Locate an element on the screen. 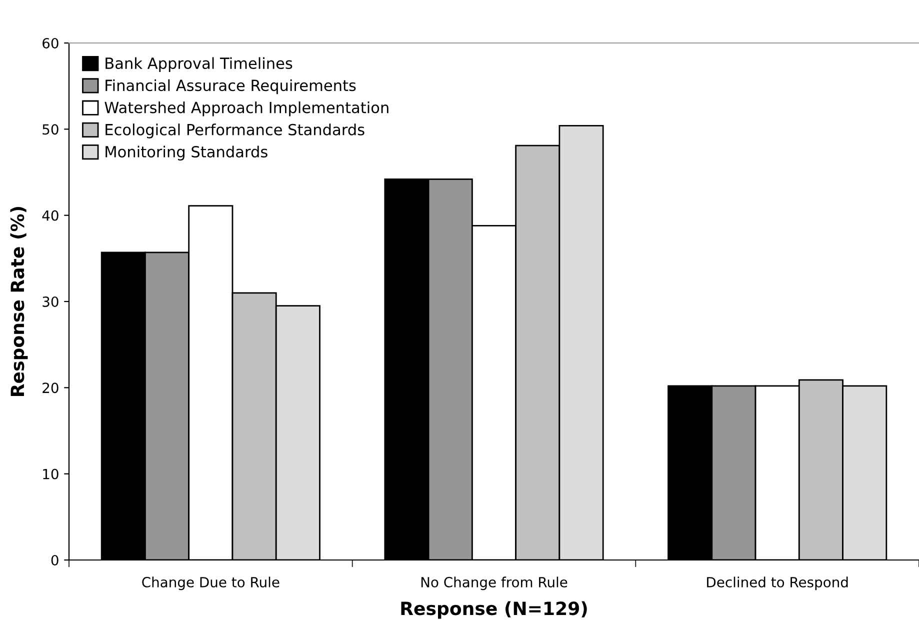 Image resolution: width=919 pixels, height=631 pixels. y-tick-label: 0 is located at coordinates (54, 560).